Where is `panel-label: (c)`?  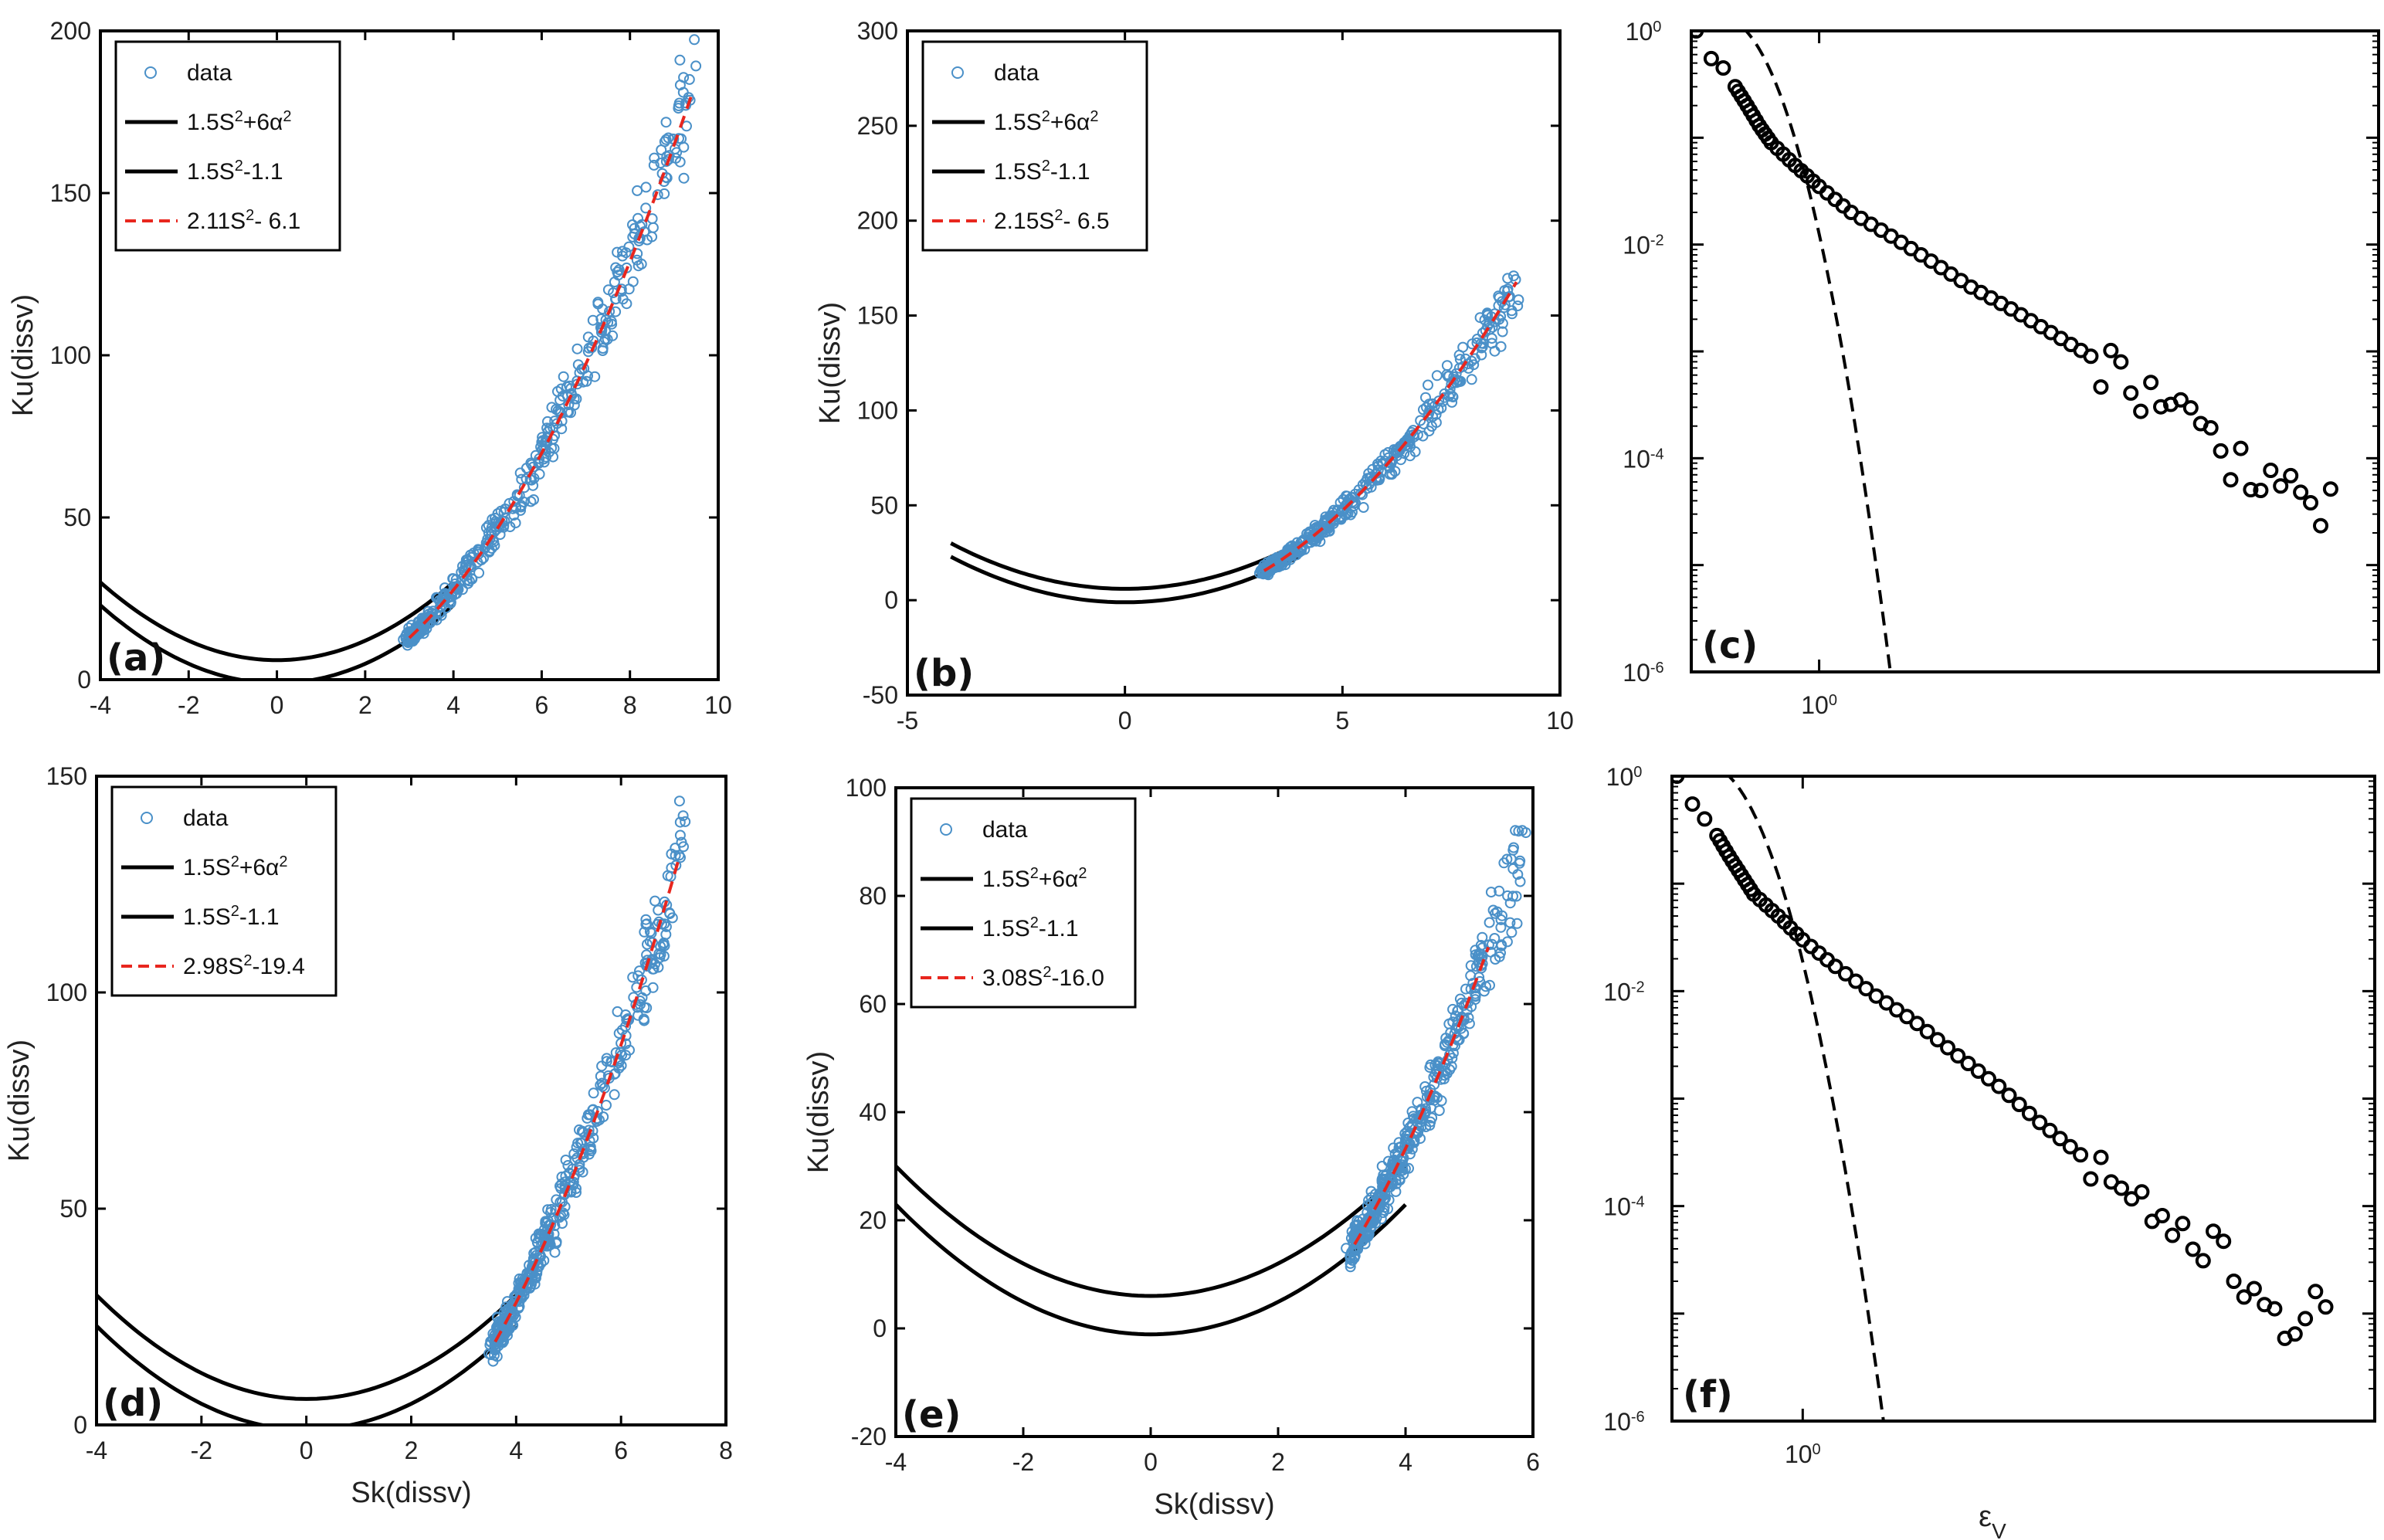 panel-label: (c) is located at coordinates (1730, 645).